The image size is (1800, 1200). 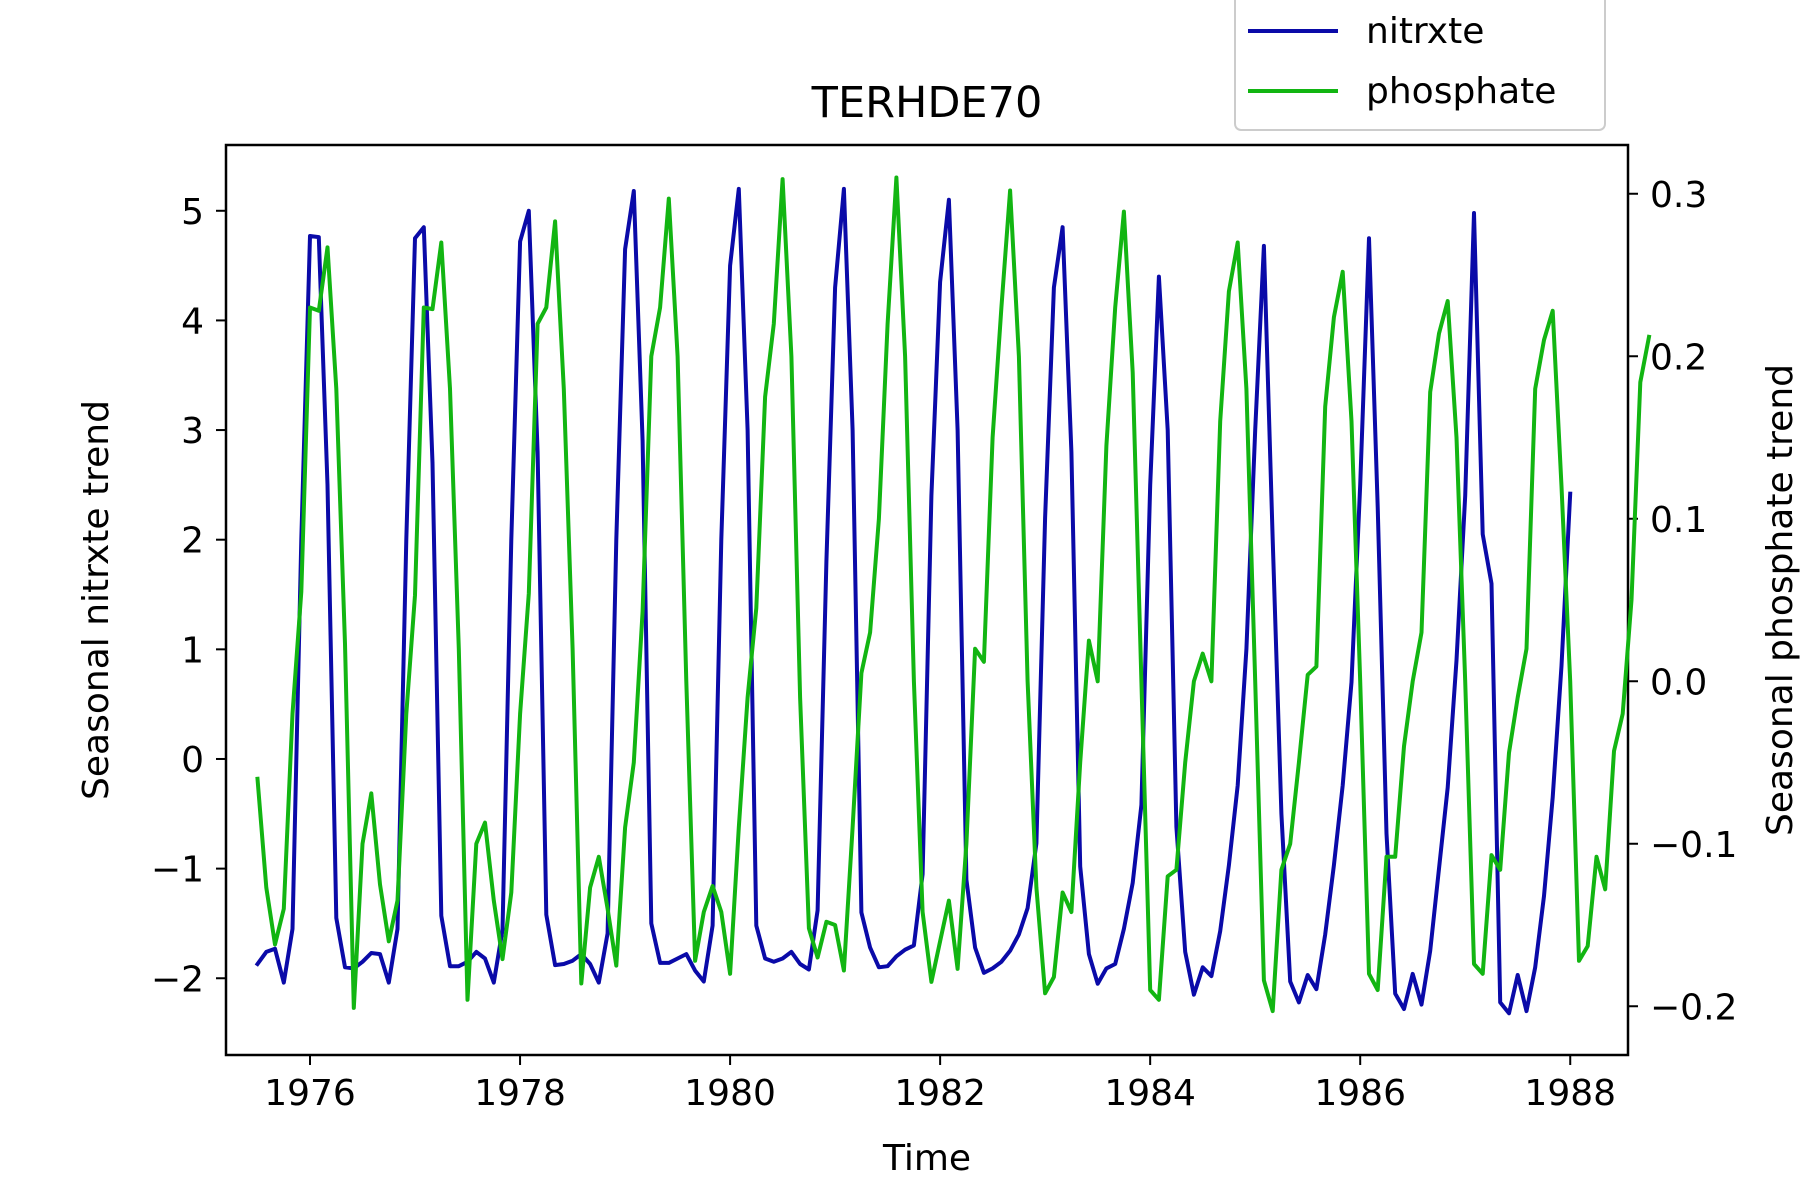 I want to click on x-tick-label: 1986, so click(x=1360, y=1093).